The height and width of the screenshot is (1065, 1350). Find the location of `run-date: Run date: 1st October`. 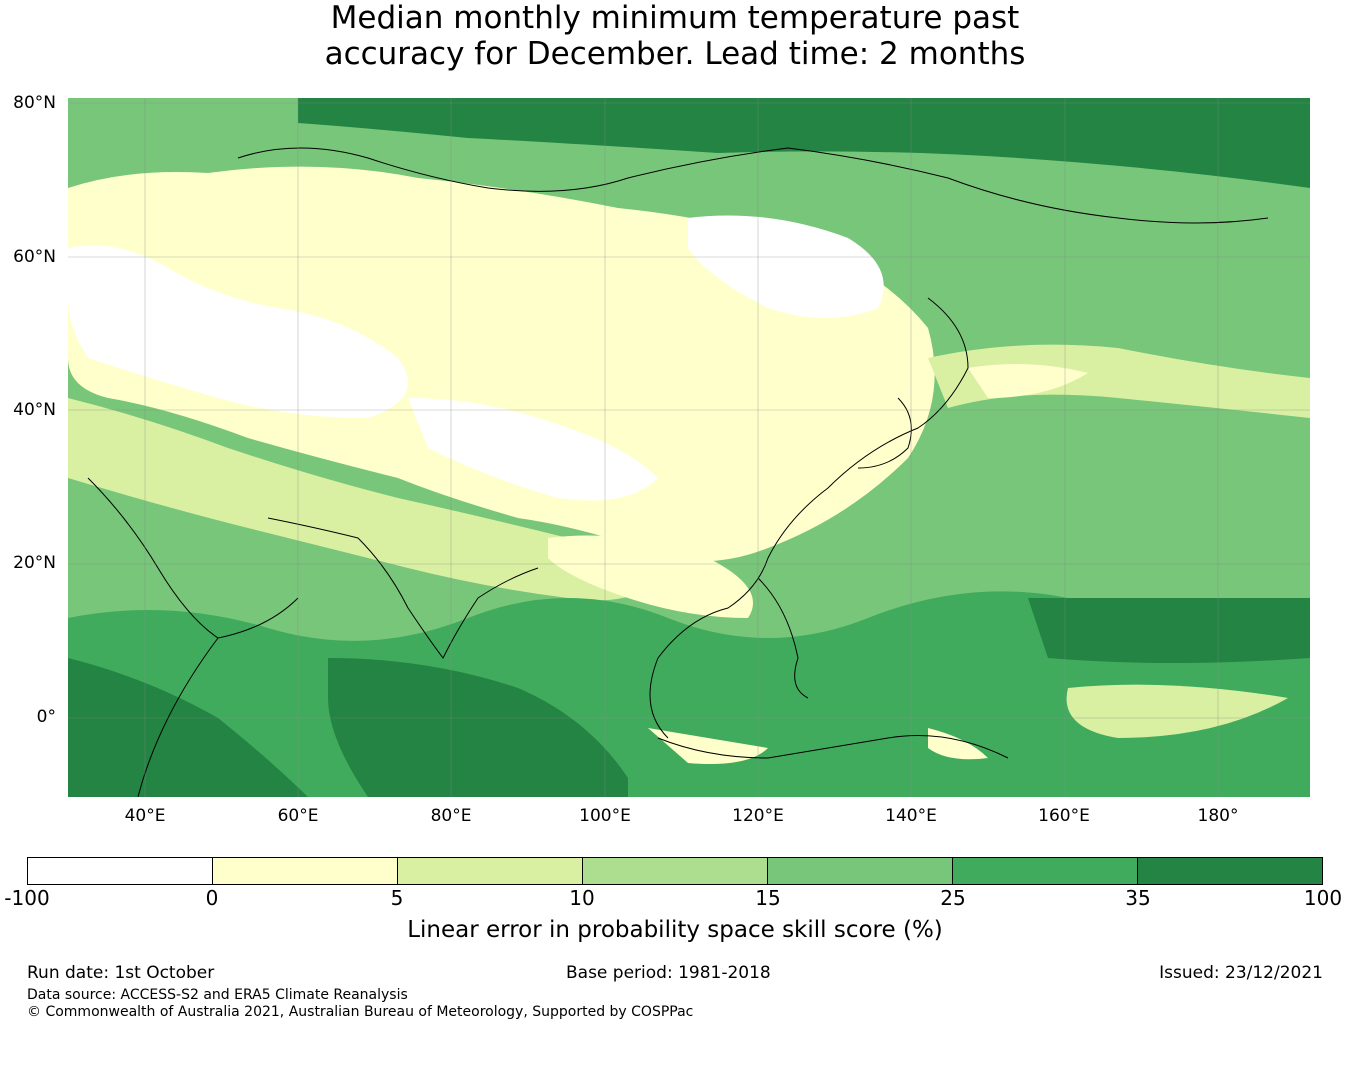

run-date: Run date: 1st October is located at coordinates (121, 973).